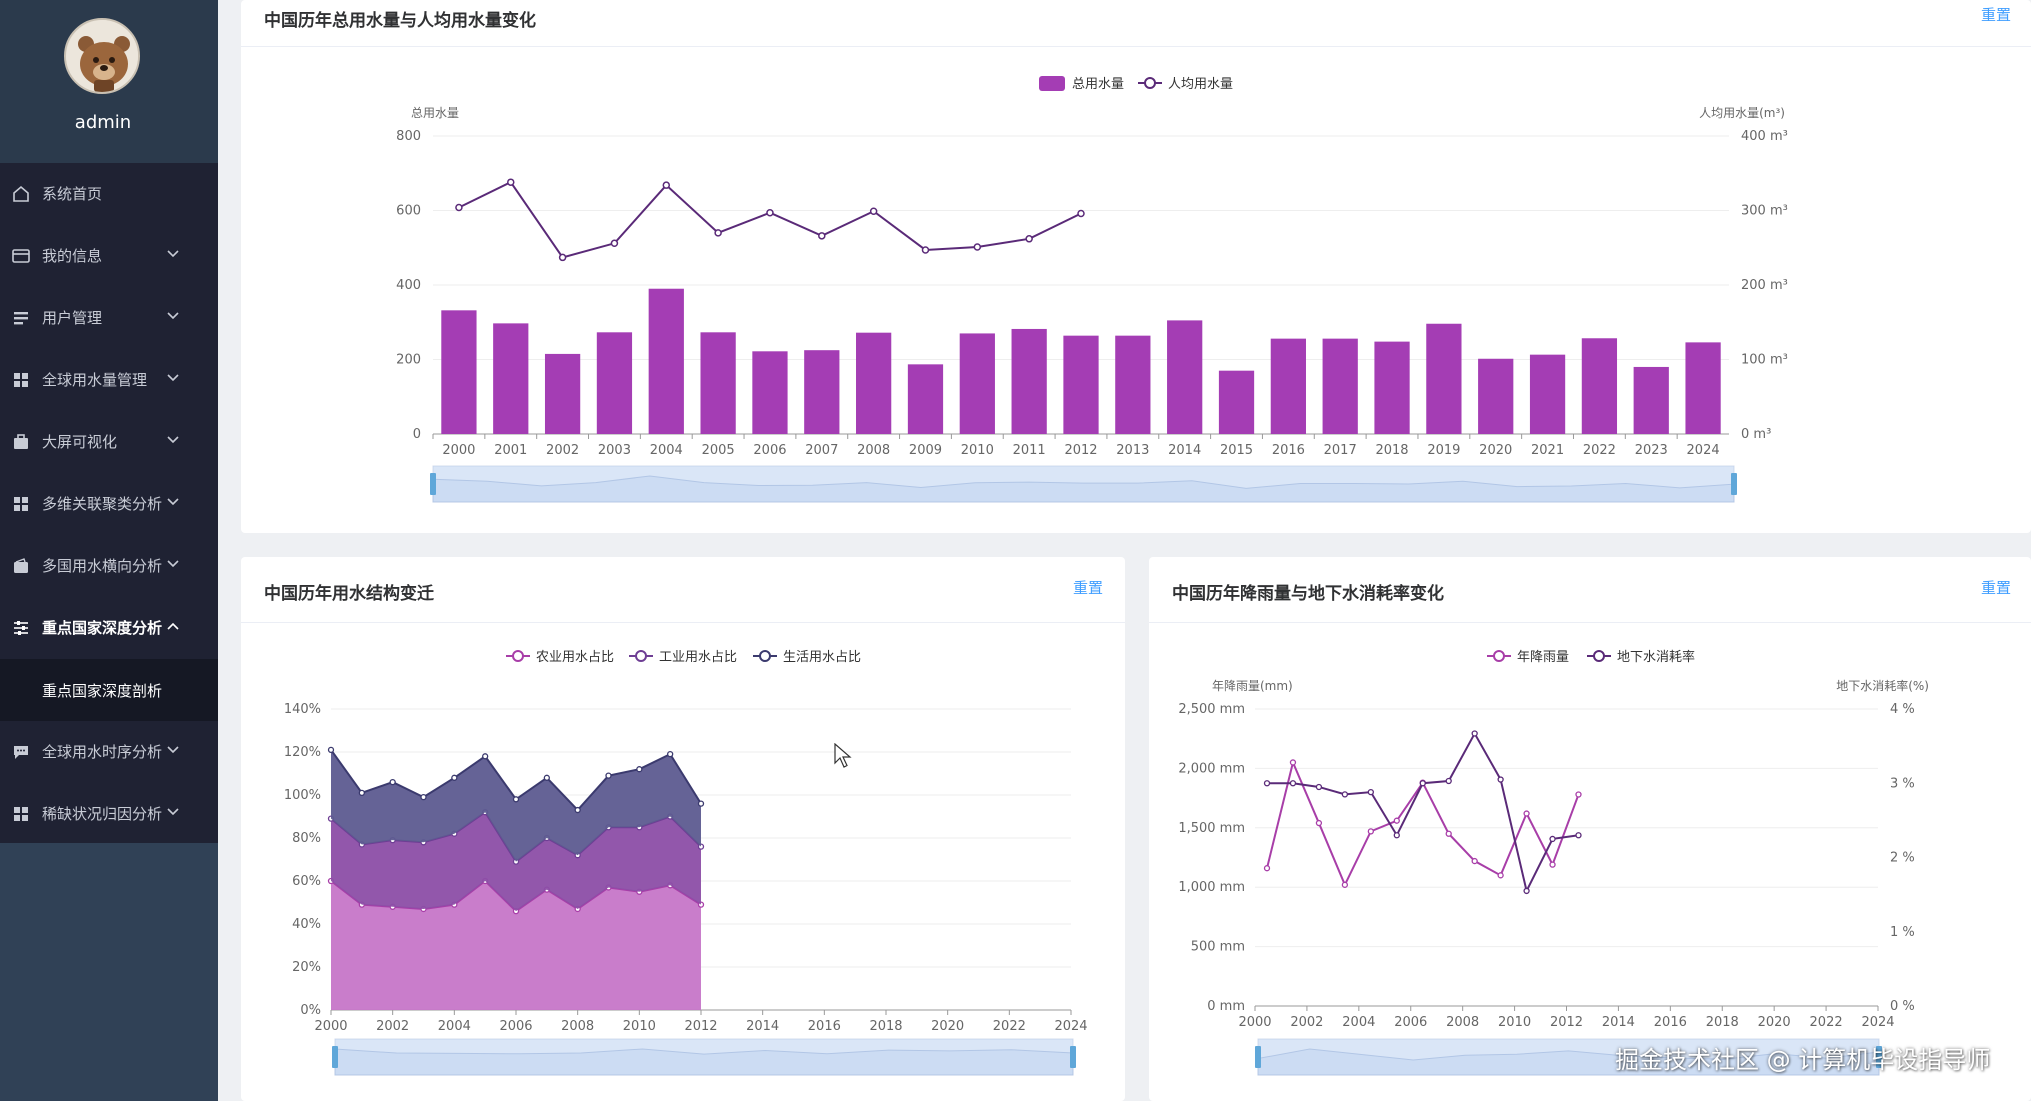 The width and height of the screenshot is (2031, 1101). What do you see at coordinates (1703, 450) in the screenshot?
I see `x-tick-label: 2024` at bounding box center [1703, 450].